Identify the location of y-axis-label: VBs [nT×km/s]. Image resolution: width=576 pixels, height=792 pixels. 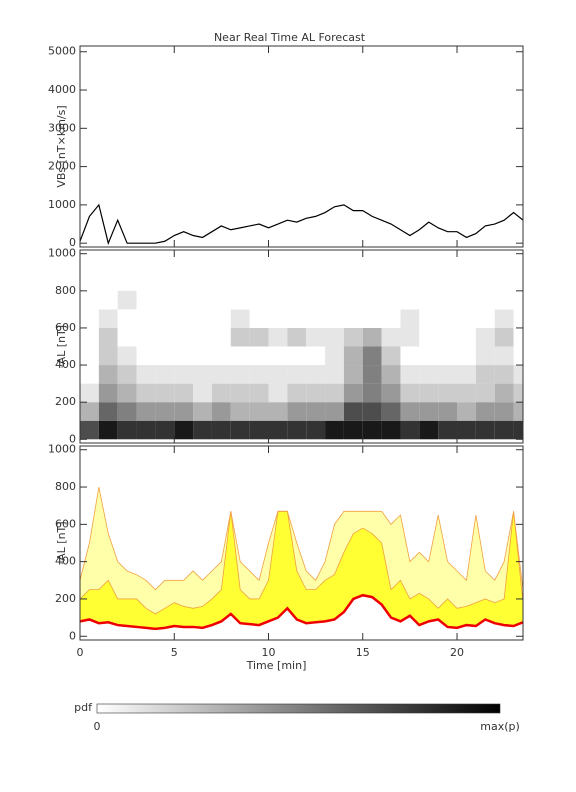
(61, 146).